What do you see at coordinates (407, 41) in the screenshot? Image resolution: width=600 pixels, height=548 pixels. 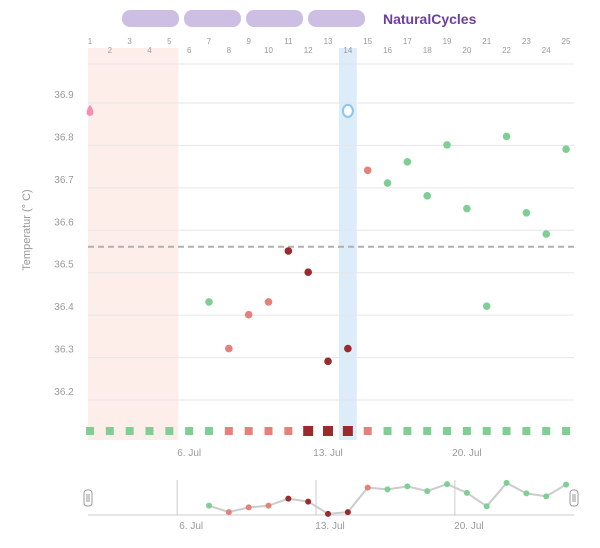 I see `cycle-day-label: 17` at bounding box center [407, 41].